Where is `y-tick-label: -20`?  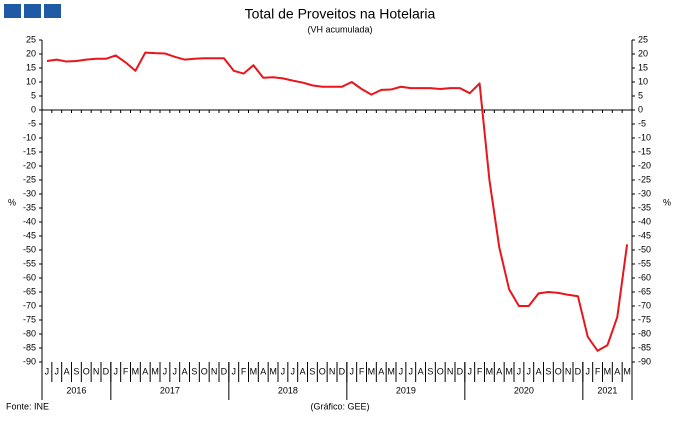 y-tick-label: -20 is located at coordinates (29, 165).